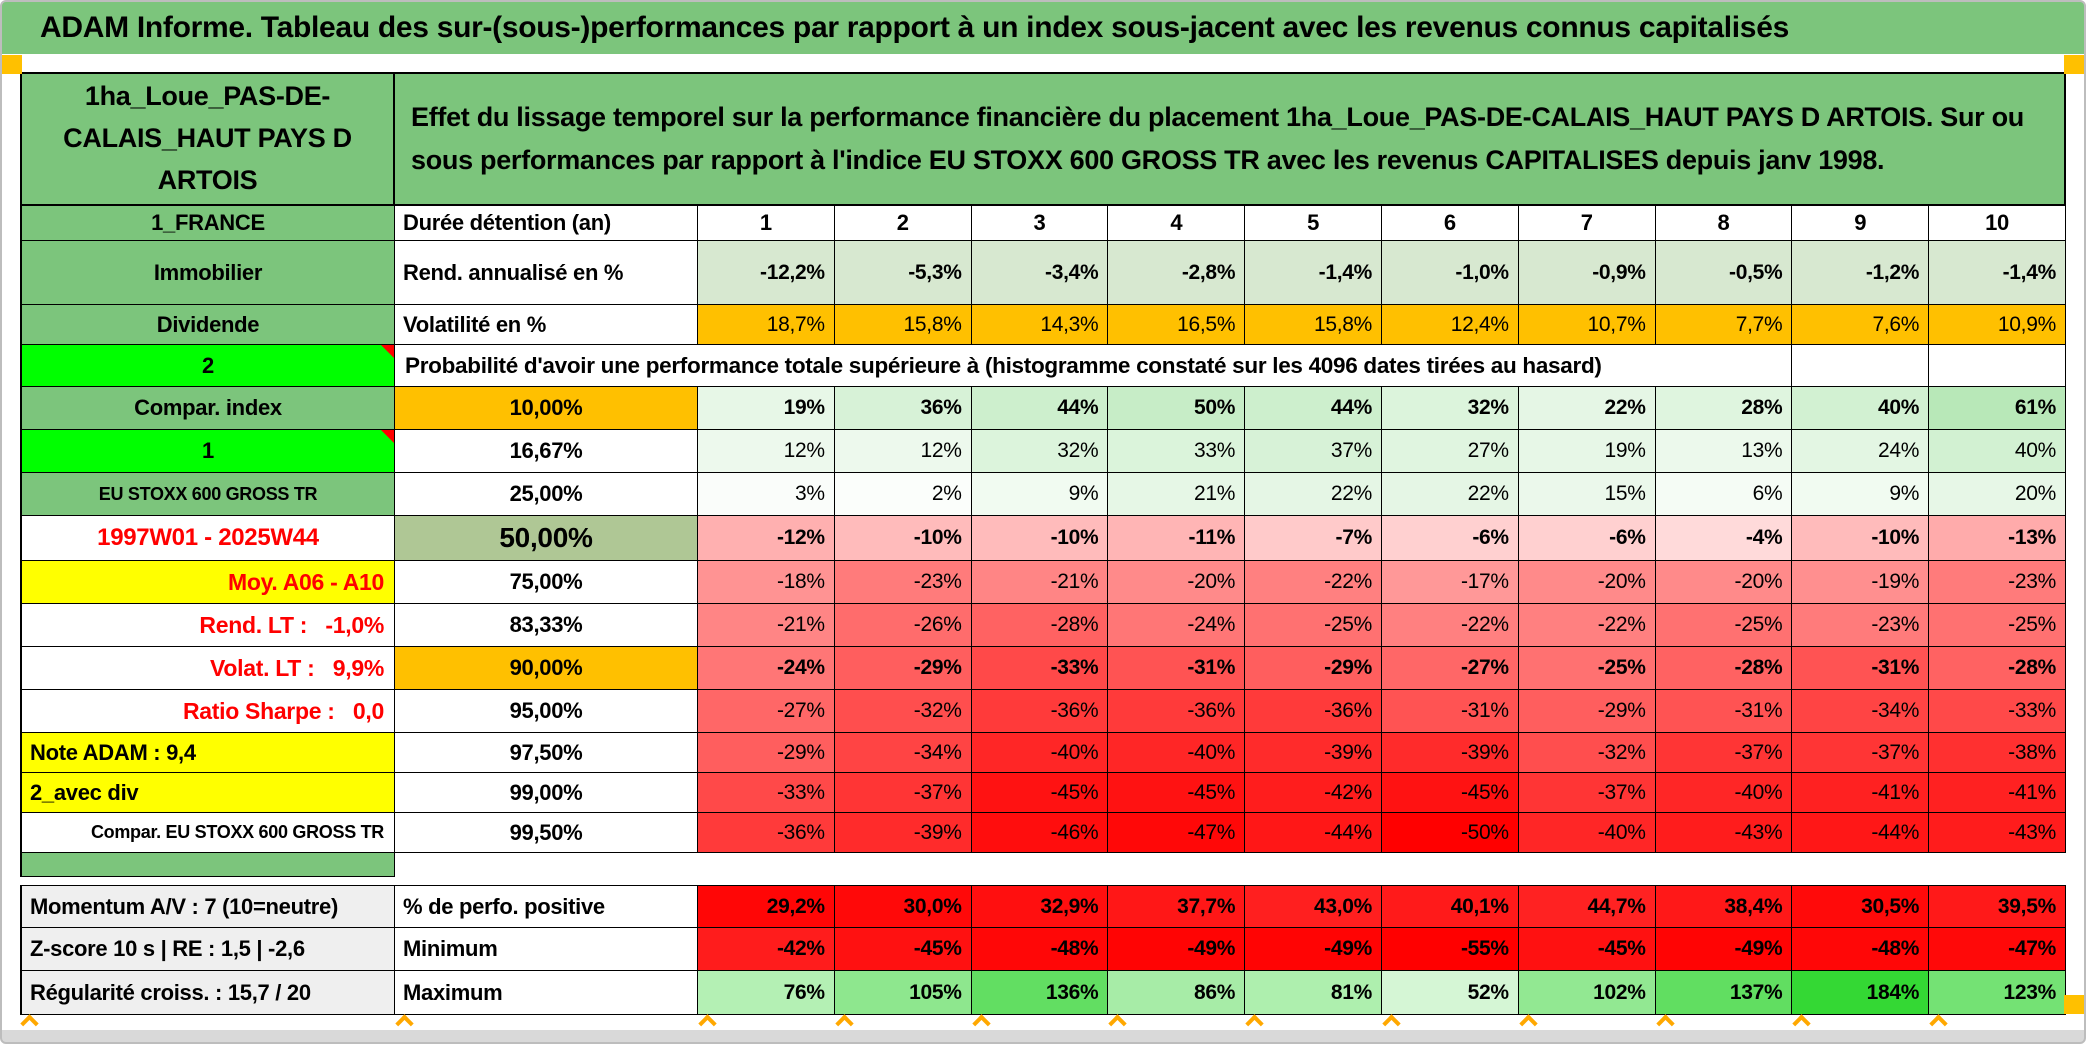  Describe the element at coordinates (766, 538) in the screenshot. I see `value-cell: -12%` at that location.